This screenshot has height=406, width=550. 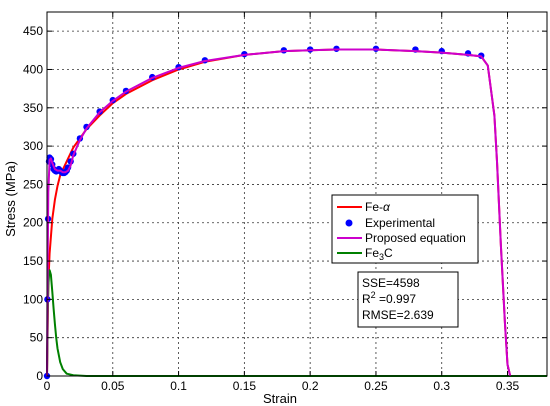 What do you see at coordinates (178, 386) in the screenshot?
I see `x-tick-label: 0.1` at bounding box center [178, 386].